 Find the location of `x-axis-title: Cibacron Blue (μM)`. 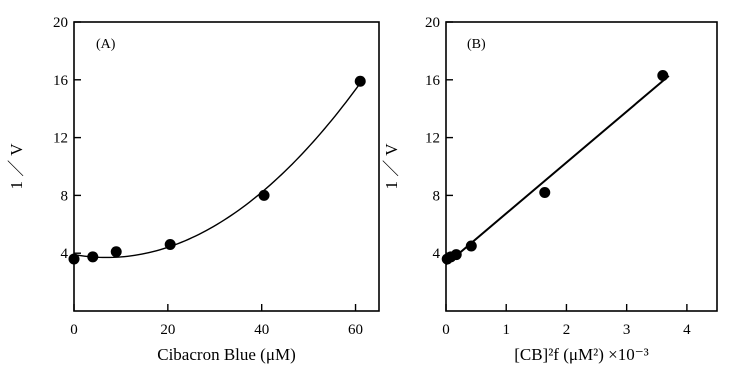

x-axis-title: Cibacron Blue (μM) is located at coordinates (226, 354).